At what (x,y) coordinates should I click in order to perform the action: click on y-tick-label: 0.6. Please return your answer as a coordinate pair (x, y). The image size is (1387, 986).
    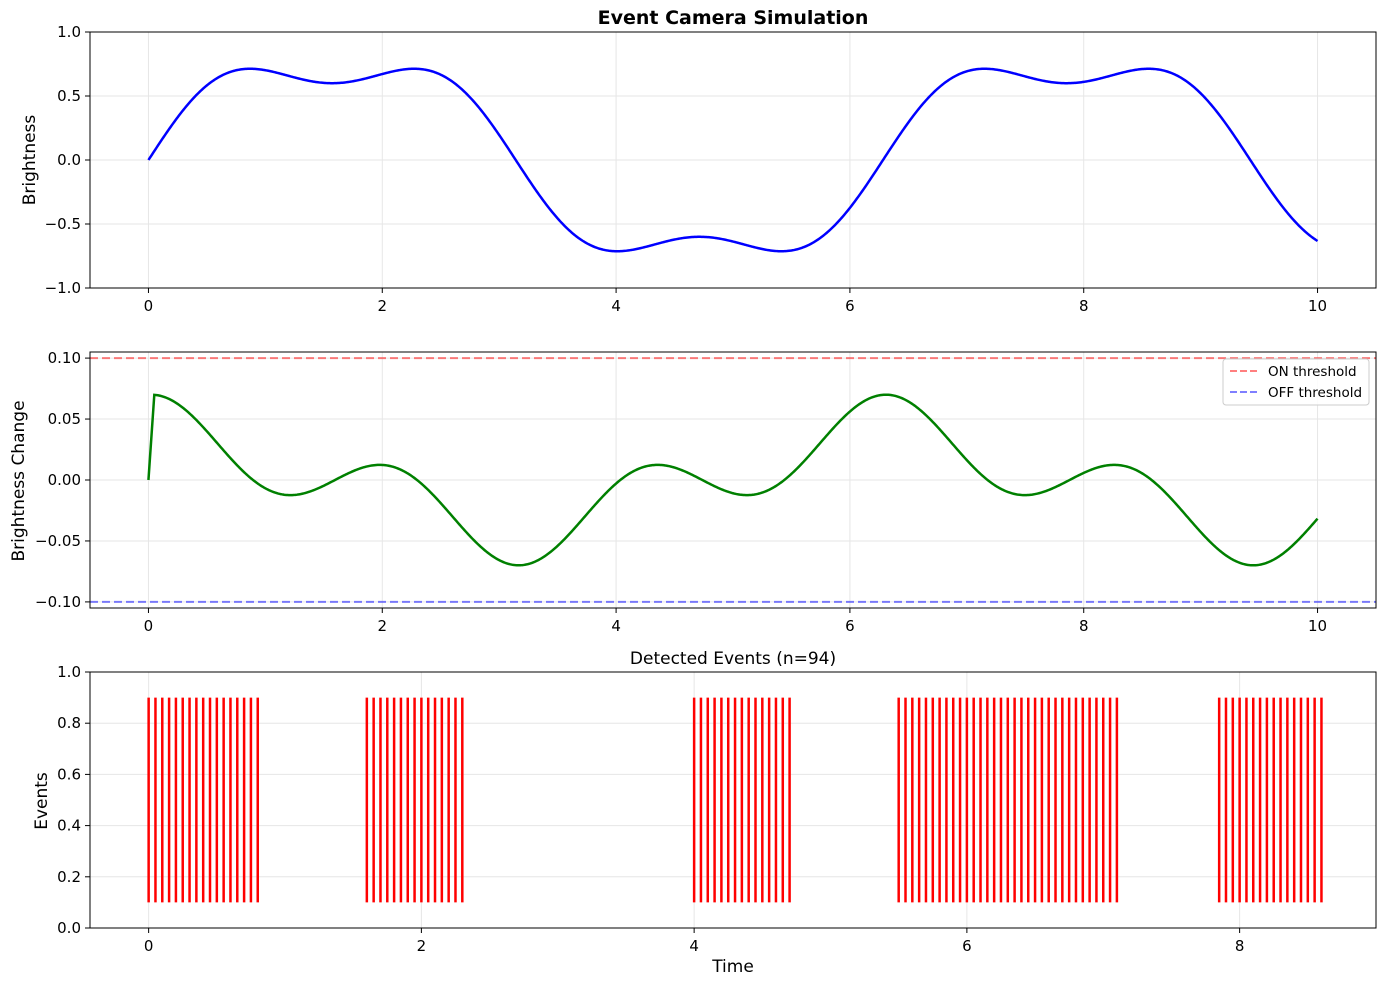
    Looking at the image, I should click on (69, 774).